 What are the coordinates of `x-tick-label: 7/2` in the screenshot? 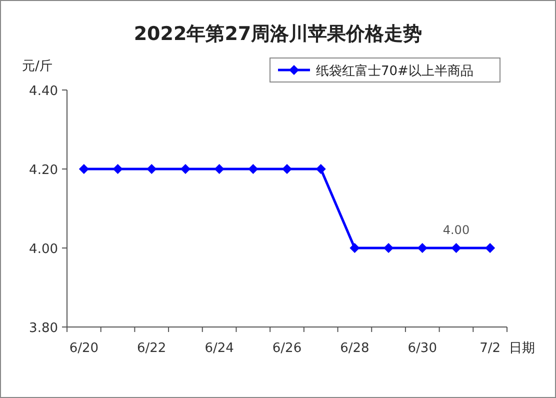 It's located at (490, 348).